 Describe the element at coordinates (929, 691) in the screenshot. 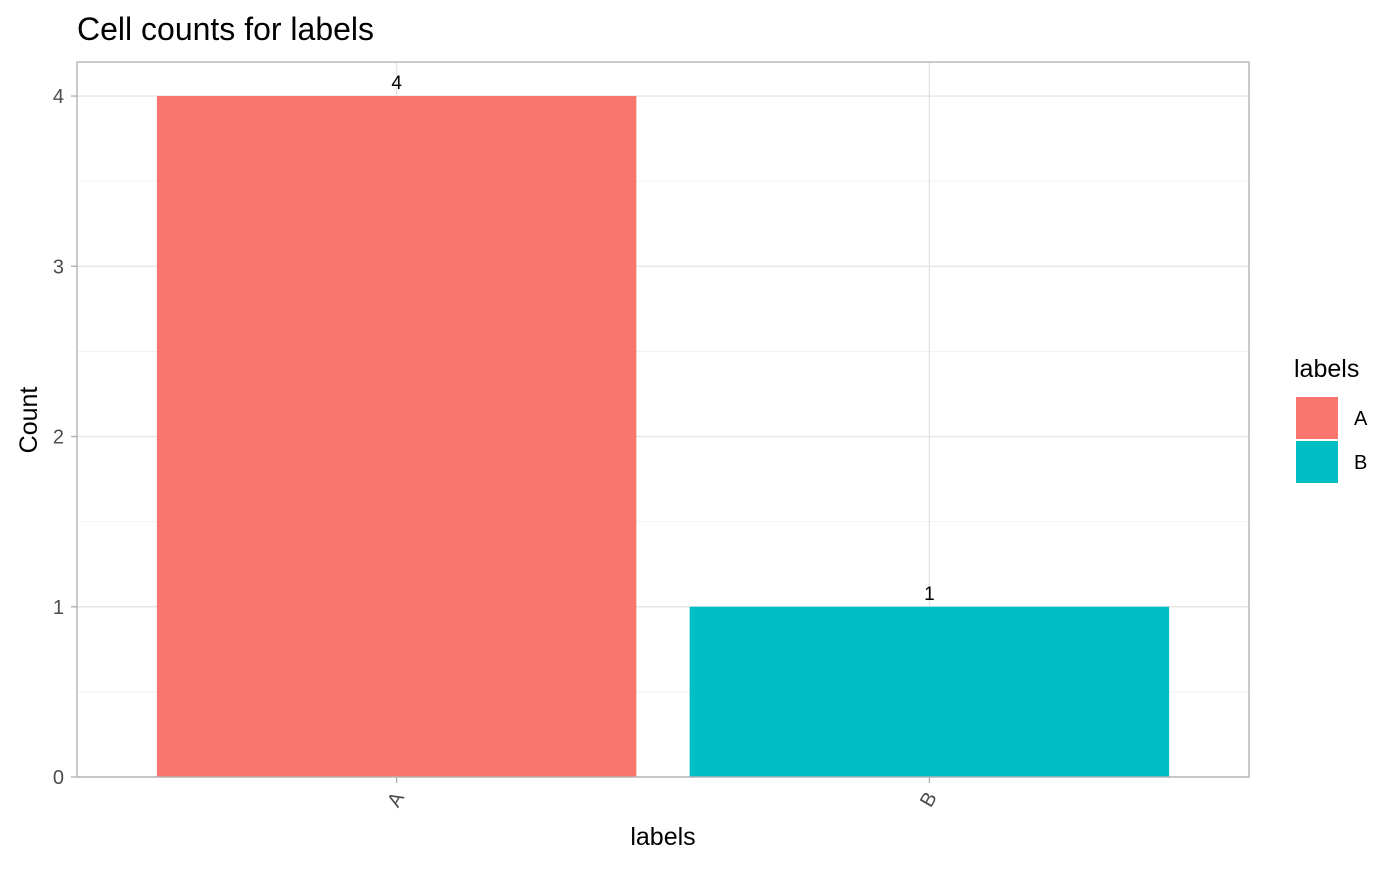

I see `bar-b` at that location.